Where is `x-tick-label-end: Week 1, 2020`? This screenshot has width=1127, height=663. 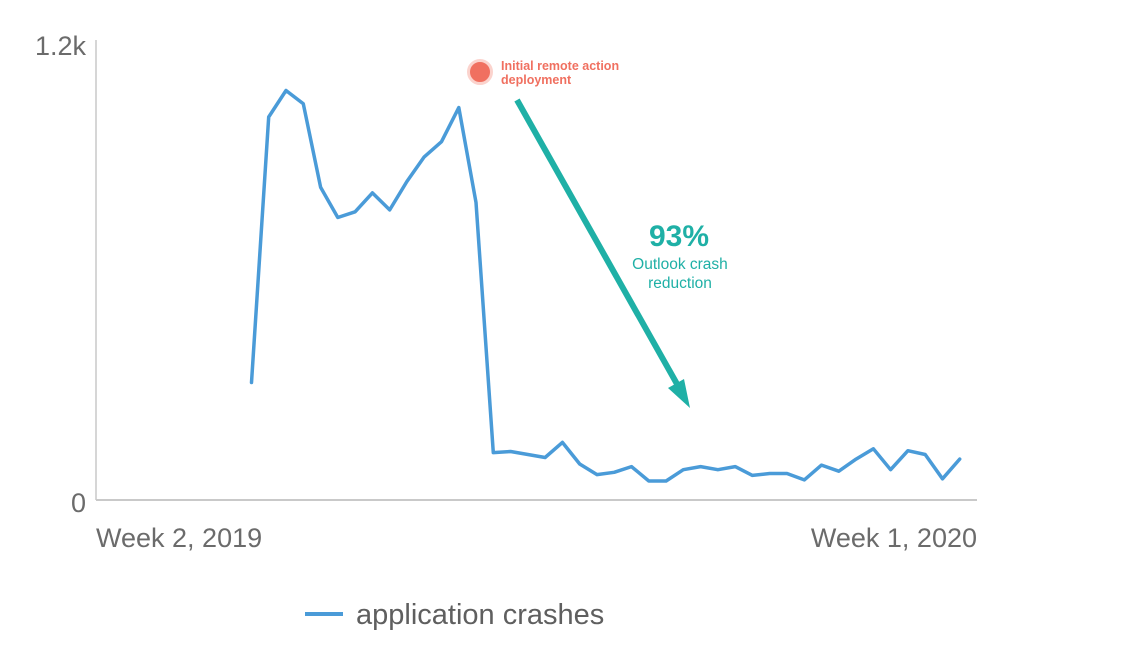
x-tick-label-end: Week 1, 2020 is located at coordinates (894, 538).